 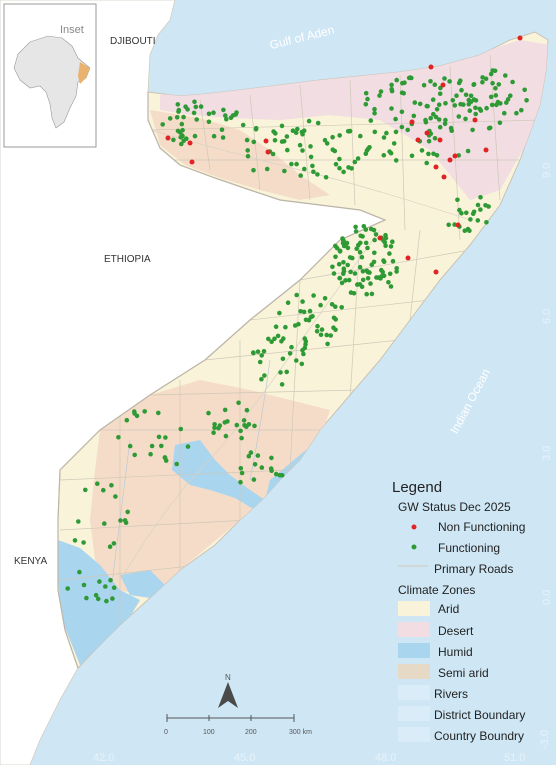 What do you see at coordinates (463, 673) in the screenshot?
I see `legend-semi-arid-label: Semi arid` at bounding box center [463, 673].